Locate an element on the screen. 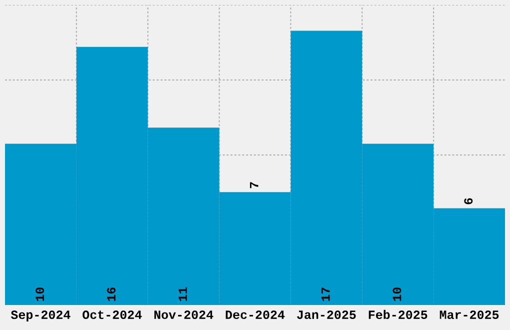 This screenshot has width=510, height=330. x-tick-label: Sep-2024 is located at coordinates (40, 316).